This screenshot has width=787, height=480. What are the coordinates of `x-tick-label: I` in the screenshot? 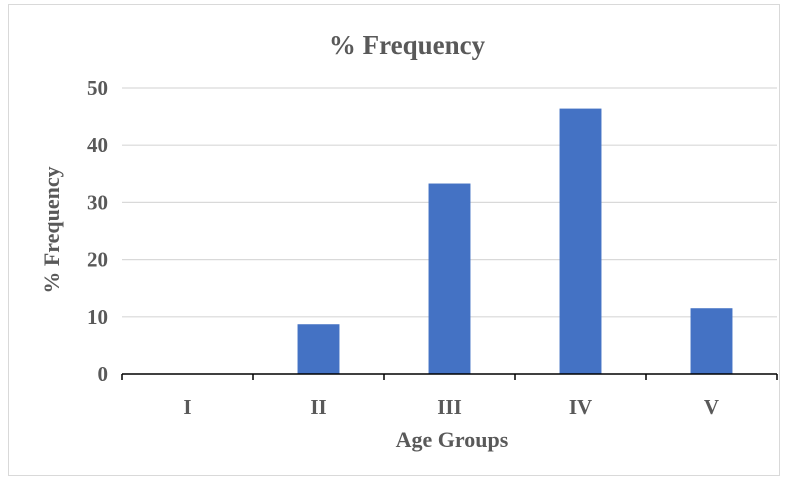 It's located at (187, 407).